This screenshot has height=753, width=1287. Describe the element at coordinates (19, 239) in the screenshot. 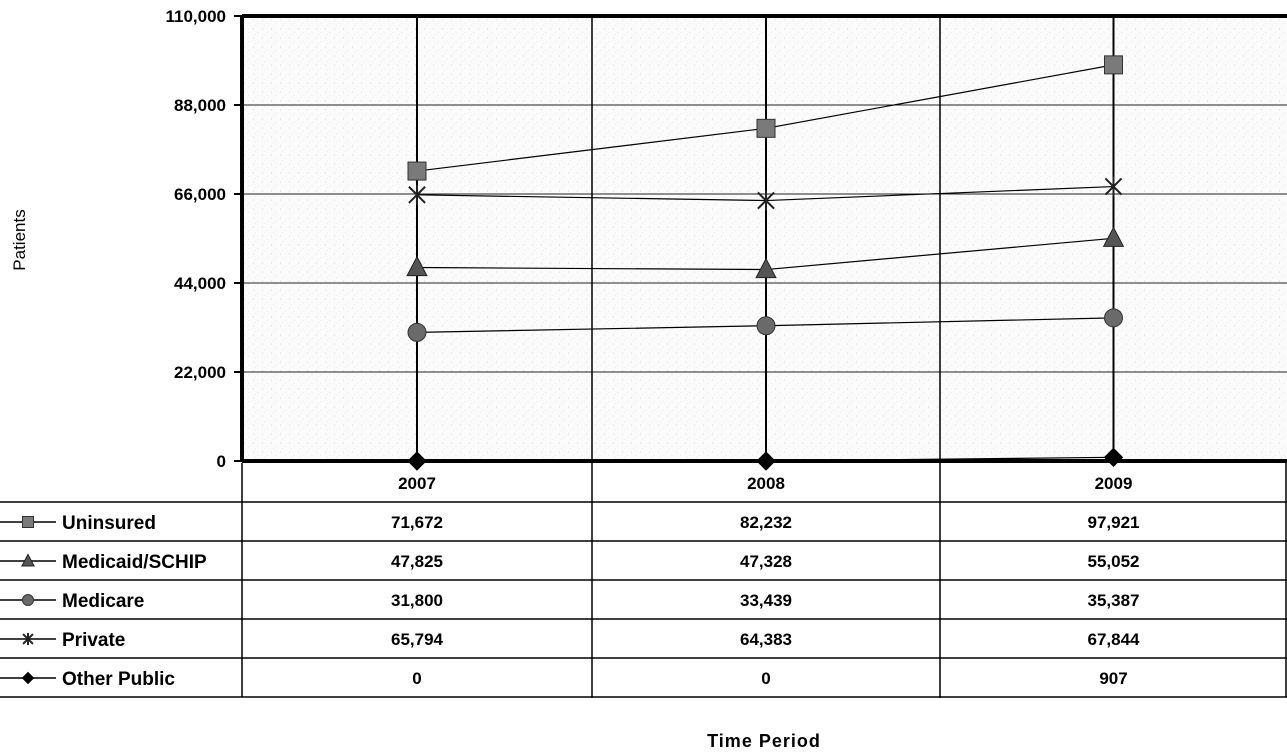

I see `y-axis-title: Patients` at that location.